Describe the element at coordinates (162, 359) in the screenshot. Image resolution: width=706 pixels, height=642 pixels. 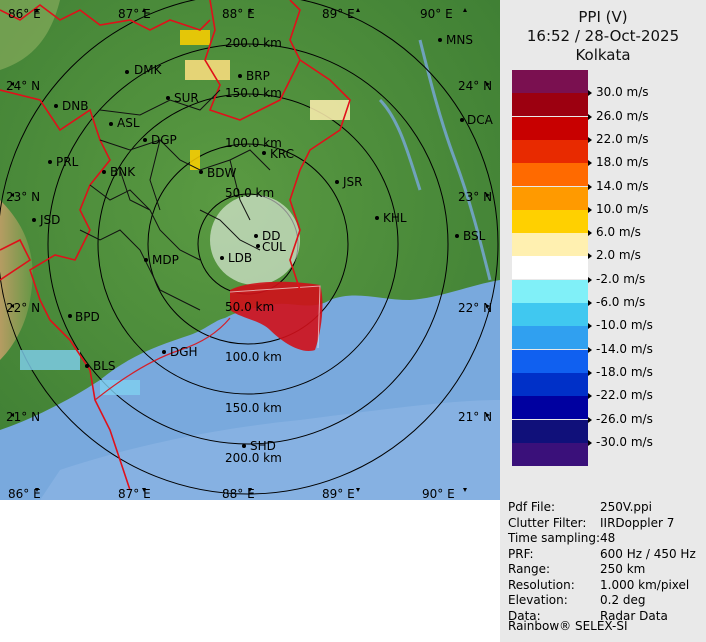
I see `coastline` at that location.